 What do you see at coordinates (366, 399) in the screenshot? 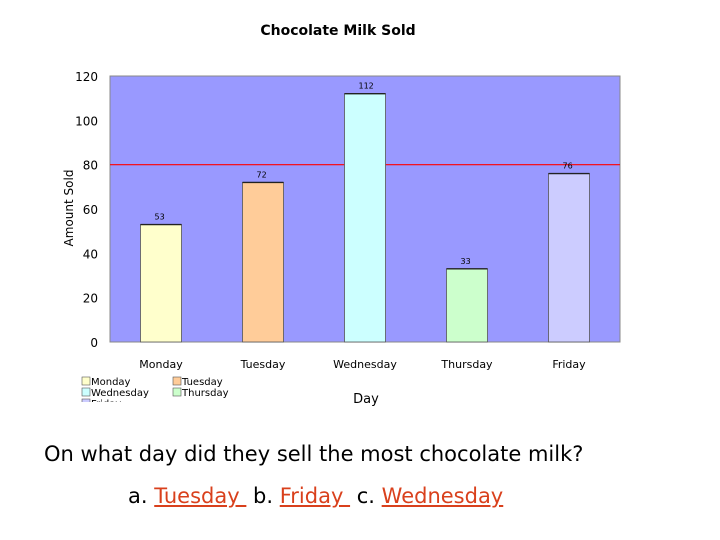
I see `x-axis-label: Day` at bounding box center [366, 399].